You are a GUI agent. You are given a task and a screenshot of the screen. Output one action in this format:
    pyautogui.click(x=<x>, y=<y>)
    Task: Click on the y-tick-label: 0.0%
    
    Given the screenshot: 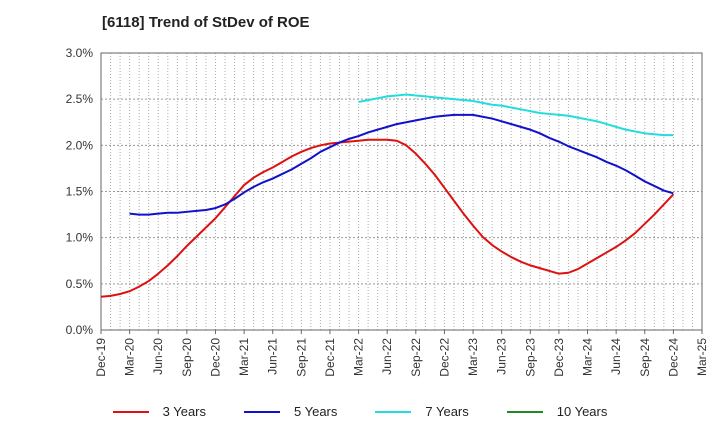 What is the action you would take?
    pyautogui.click(x=80, y=330)
    